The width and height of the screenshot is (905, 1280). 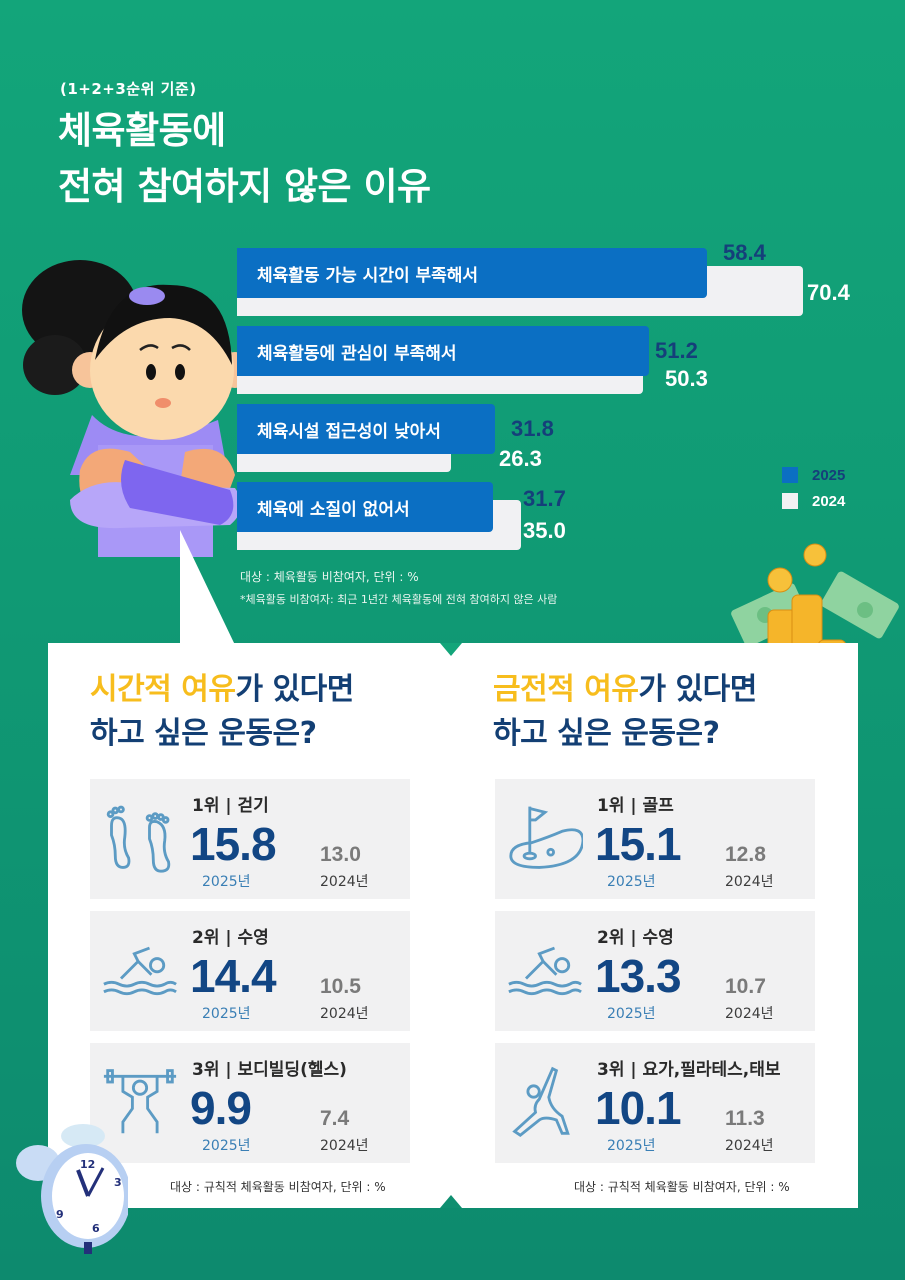 I want to click on value-2024: 70.4, so click(x=828, y=292).